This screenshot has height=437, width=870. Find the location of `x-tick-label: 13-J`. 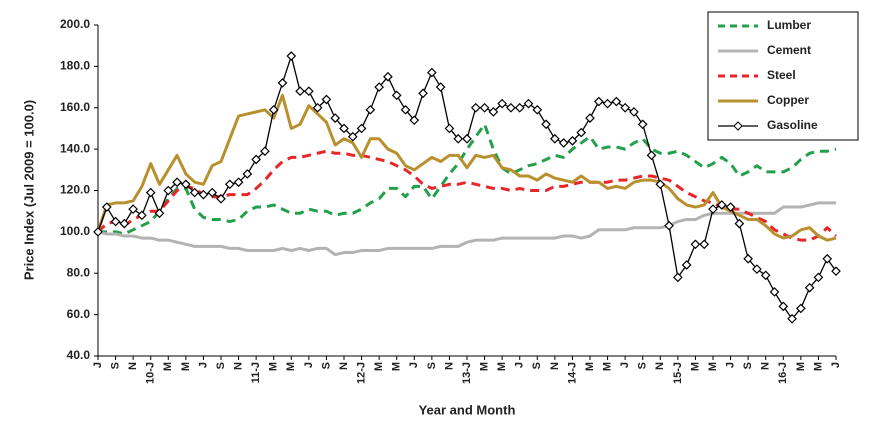

x-tick-label: 13-J is located at coordinates (467, 373).